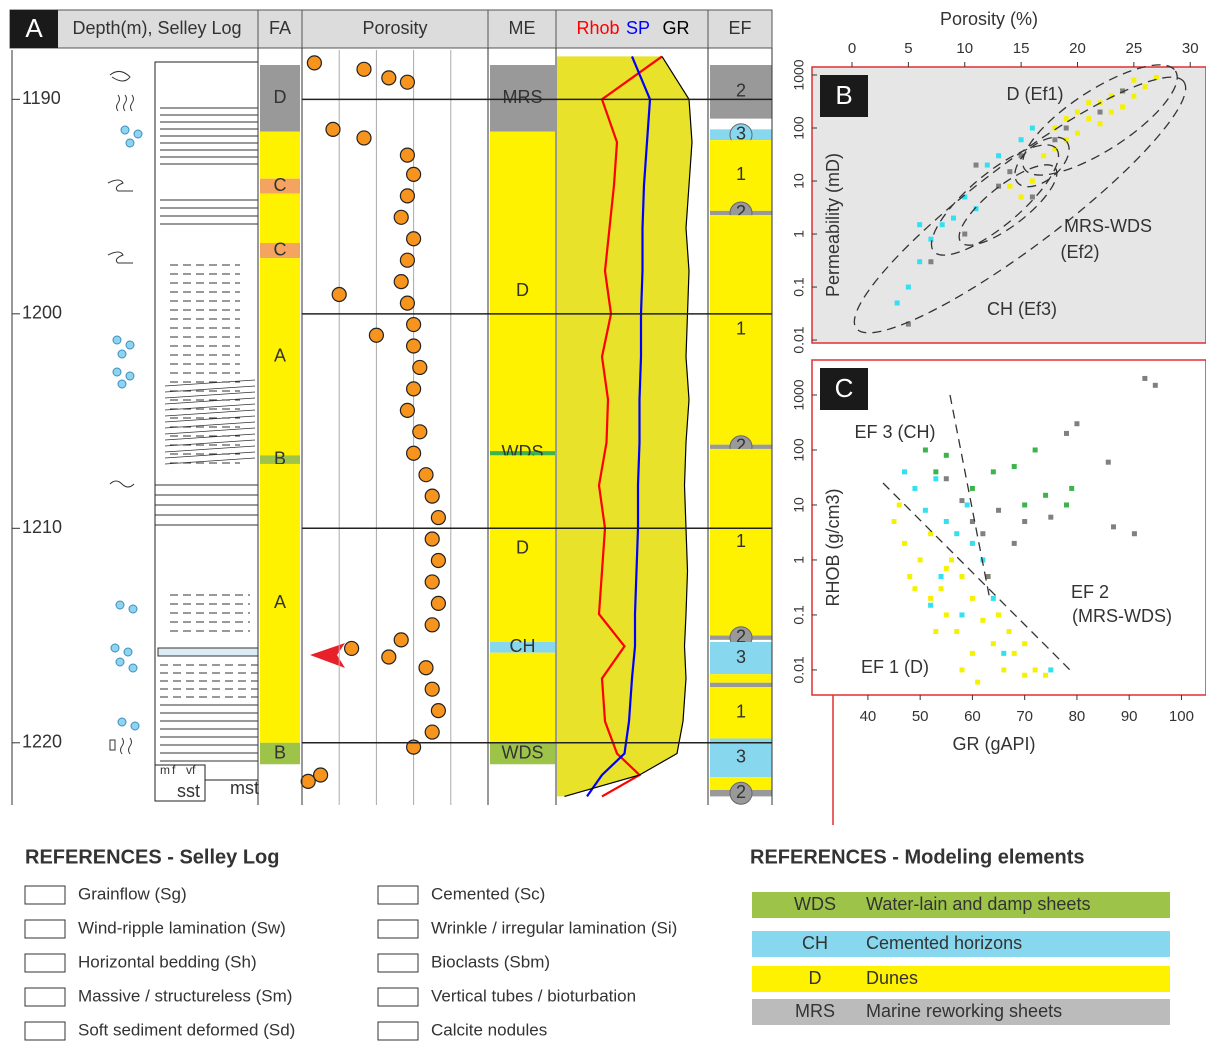  What do you see at coordinates (182, 927) in the screenshot?
I see `reference-item: Wind-ripple lamination (Sw)` at bounding box center [182, 927].